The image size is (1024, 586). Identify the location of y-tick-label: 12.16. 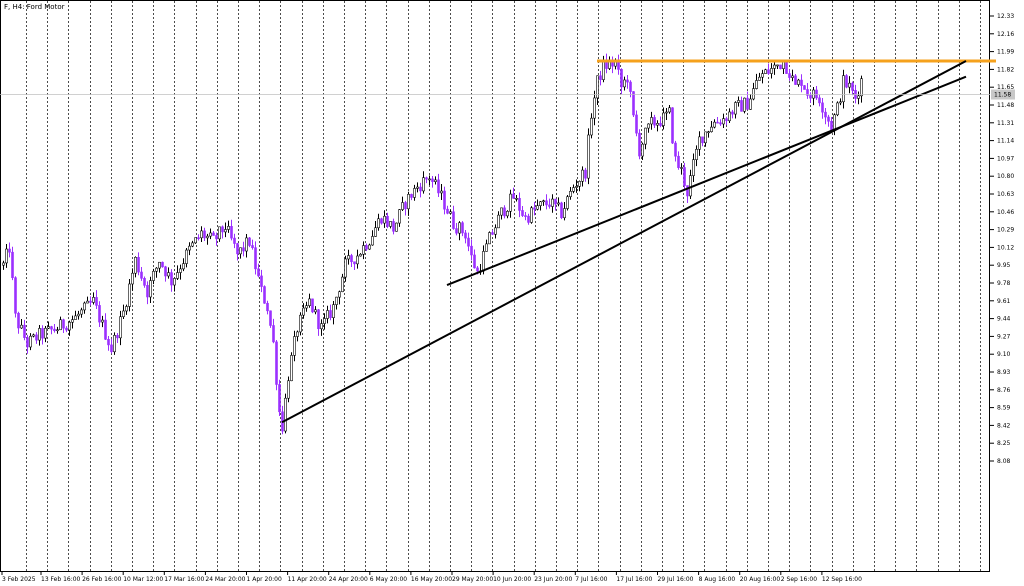
(1005, 34).